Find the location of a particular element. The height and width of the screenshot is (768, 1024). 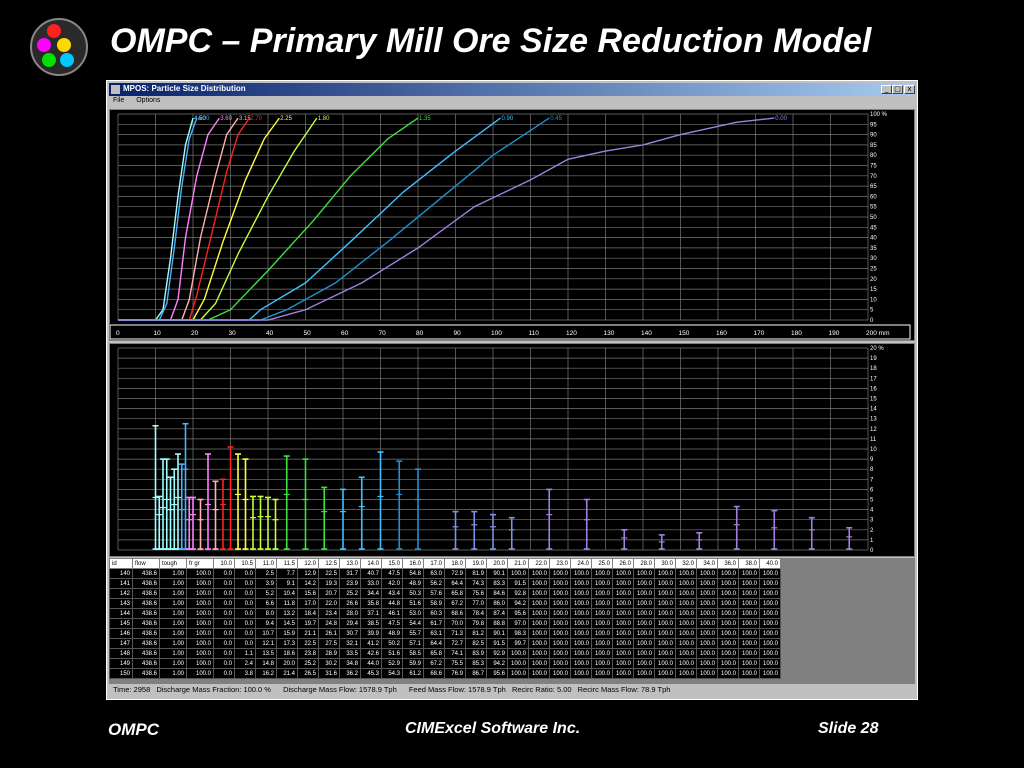

company-logo is located at coordinates (59, 47).